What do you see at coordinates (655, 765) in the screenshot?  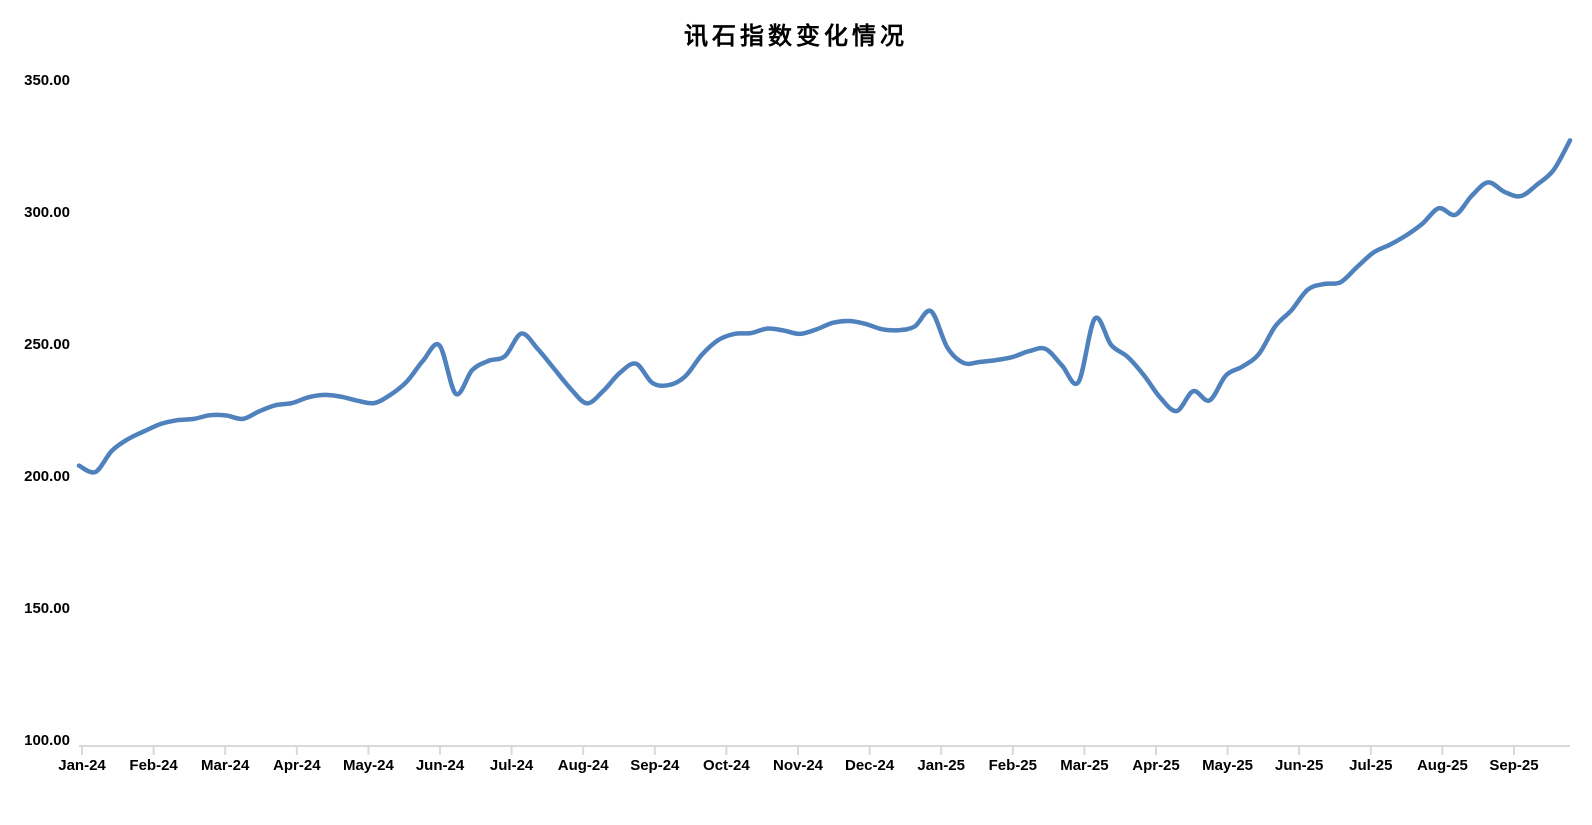 I see `x-axis-tick-label: Sep-24` at bounding box center [655, 765].